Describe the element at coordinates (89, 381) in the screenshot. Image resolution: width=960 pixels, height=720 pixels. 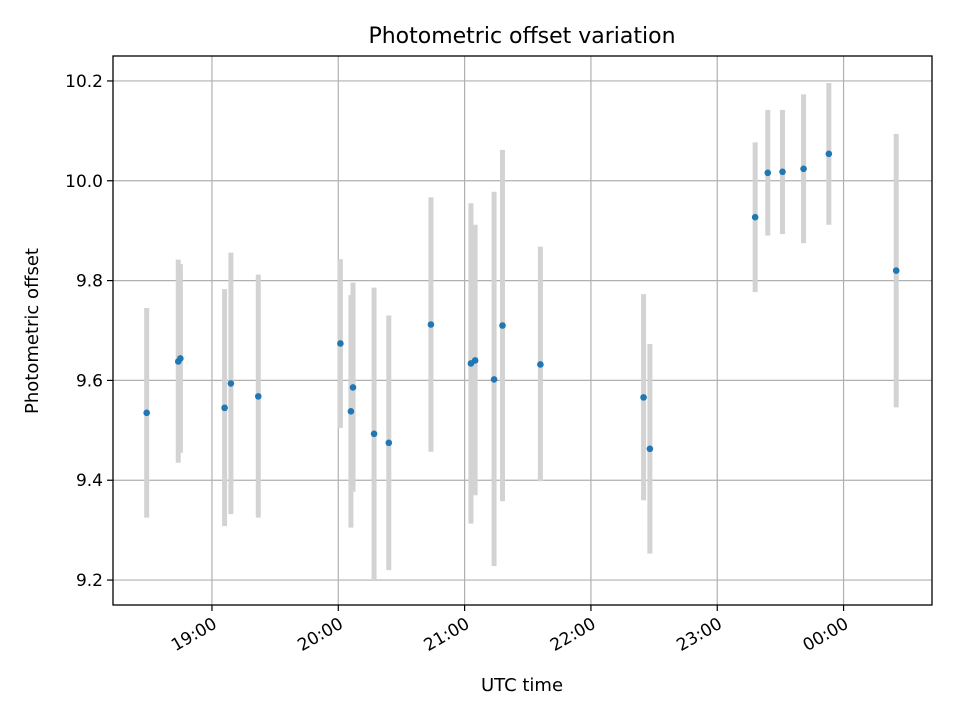
I see `y-tick-label: 9.6` at that location.